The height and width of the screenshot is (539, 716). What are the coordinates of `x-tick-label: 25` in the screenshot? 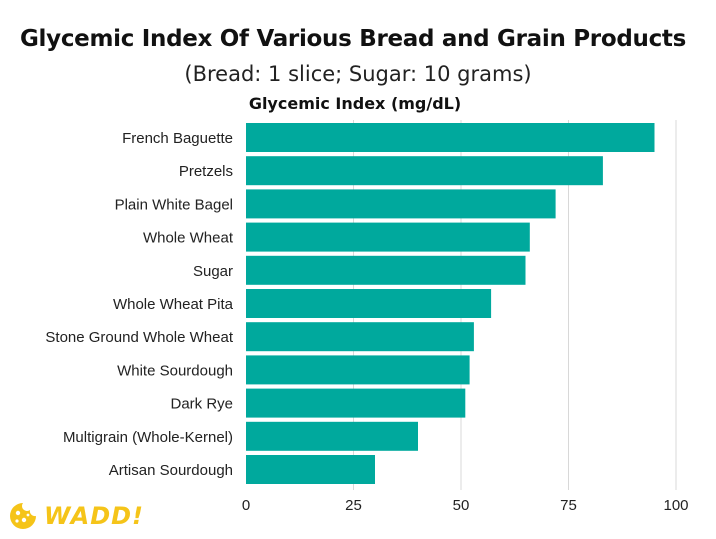 It's located at (353, 505).